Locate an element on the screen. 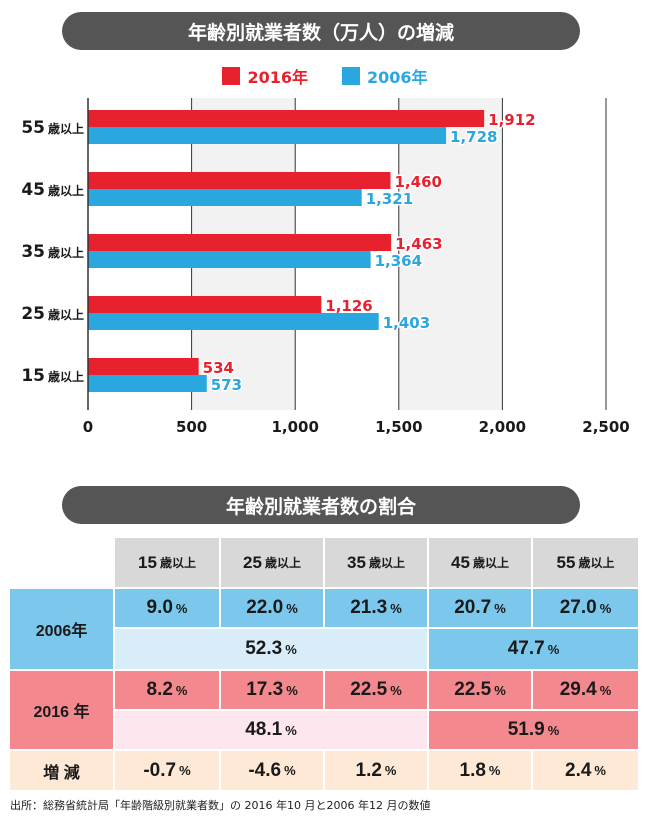 The height and width of the screenshot is (820, 650). y-category-label: 55 歳以上 is located at coordinates (52, 128).